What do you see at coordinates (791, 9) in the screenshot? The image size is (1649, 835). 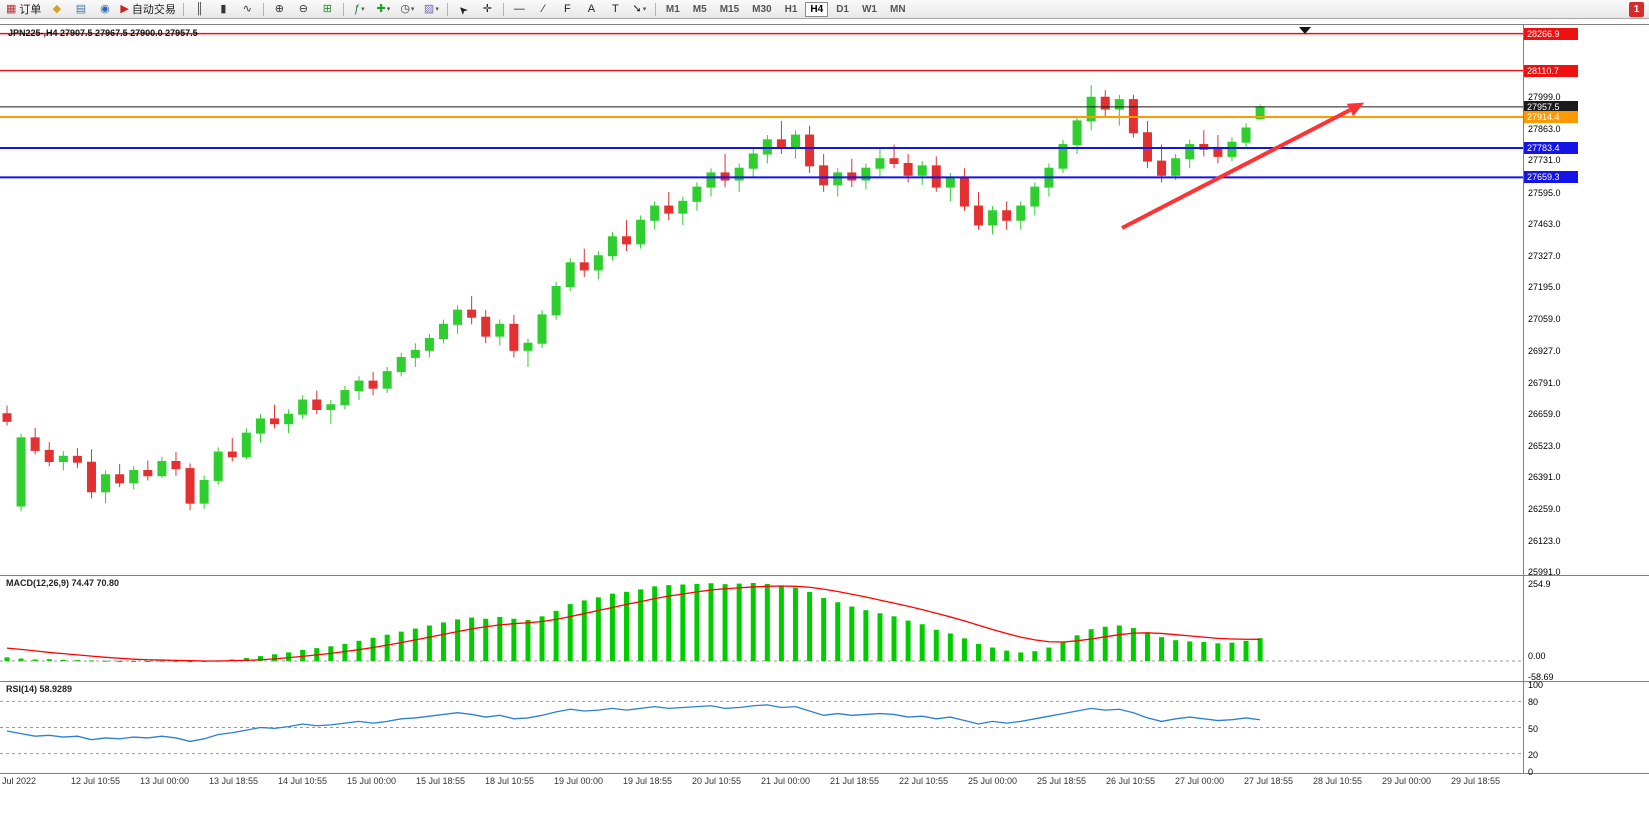 I see `timeframe-h1: H1` at bounding box center [791, 9].